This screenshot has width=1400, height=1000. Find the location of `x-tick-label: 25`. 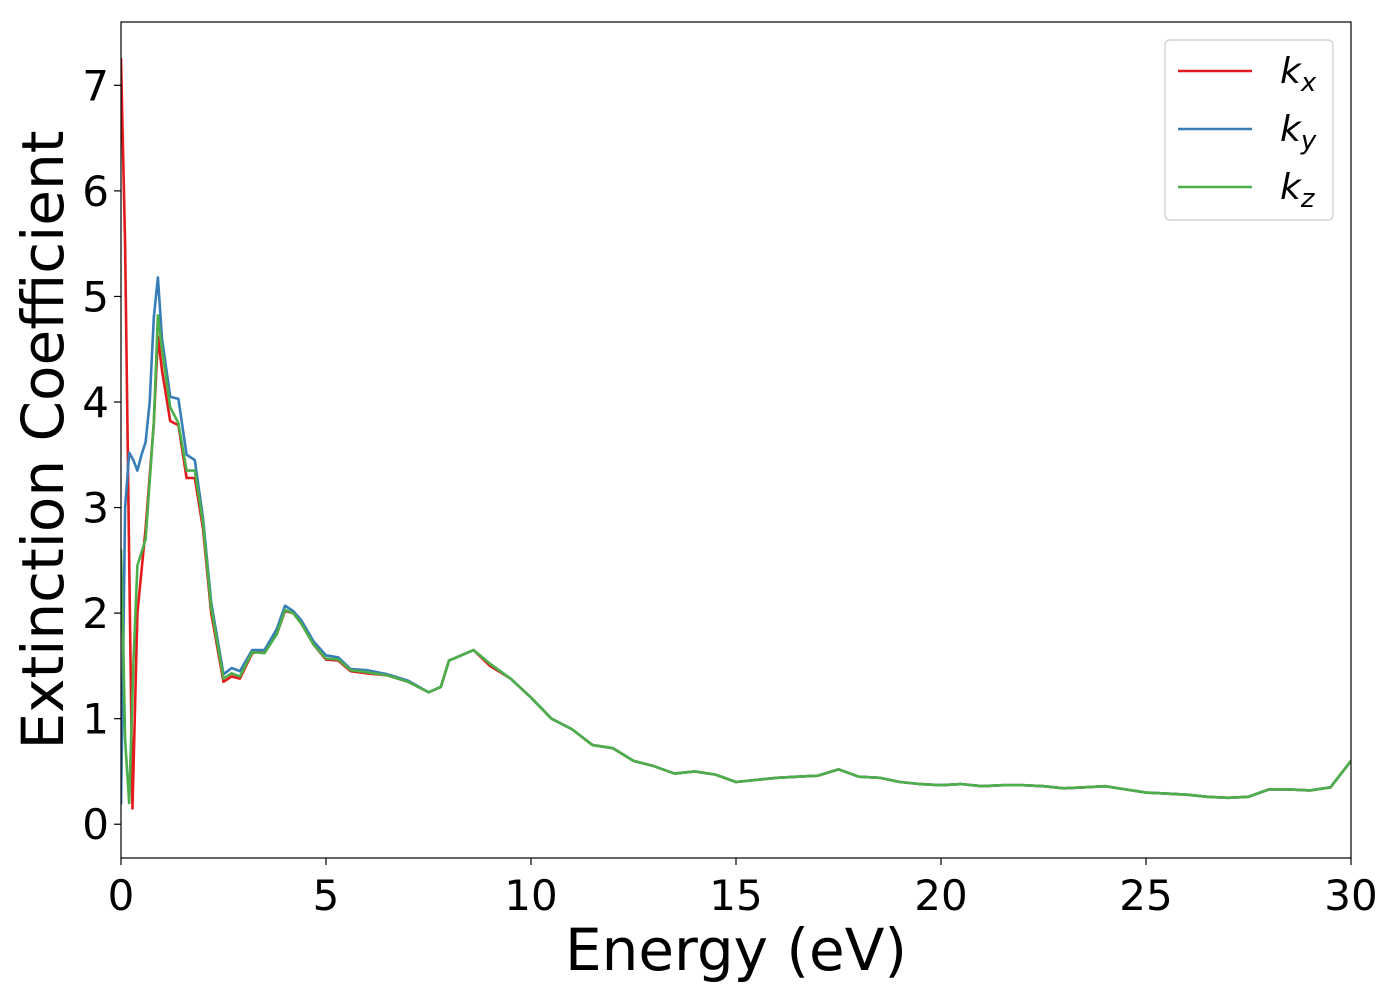

x-tick-label: 25 is located at coordinates (1145, 895).